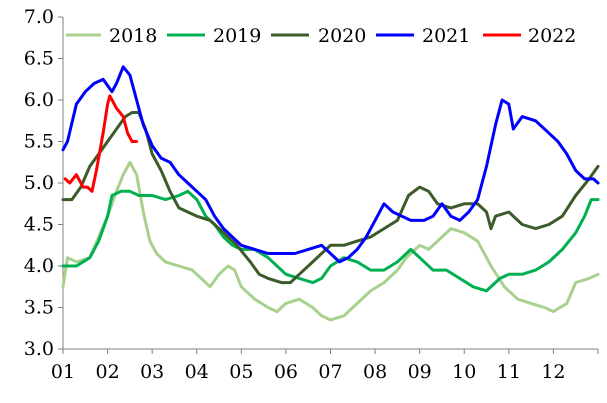  I want to click on y-tick-label: 6.0, so click(39, 100).